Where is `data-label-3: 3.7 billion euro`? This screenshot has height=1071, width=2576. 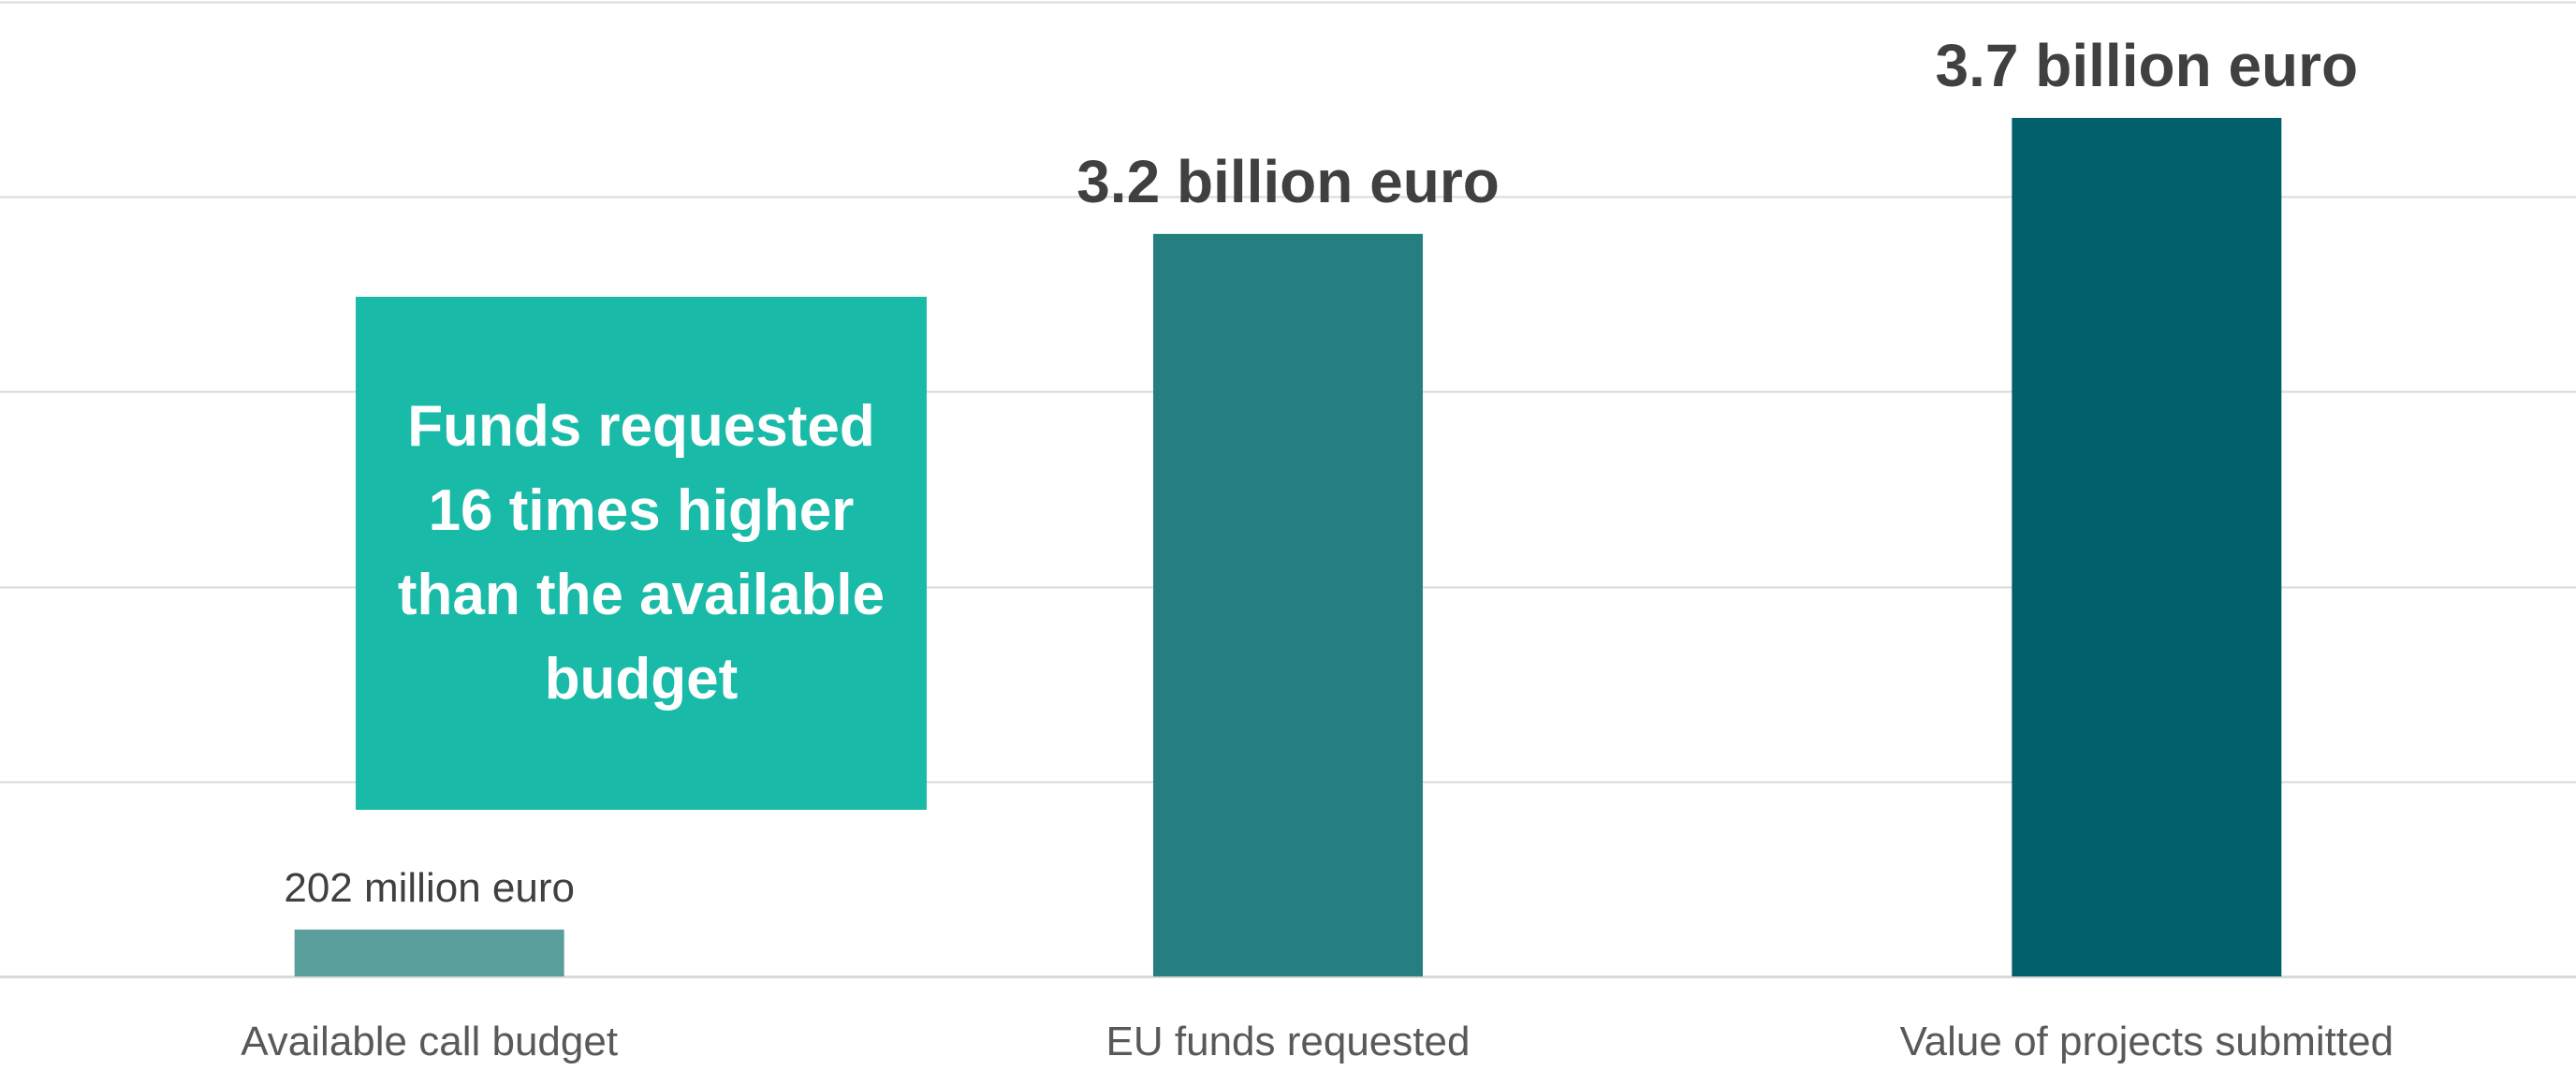
data-label-3: 3.7 billion euro is located at coordinates (2147, 65).